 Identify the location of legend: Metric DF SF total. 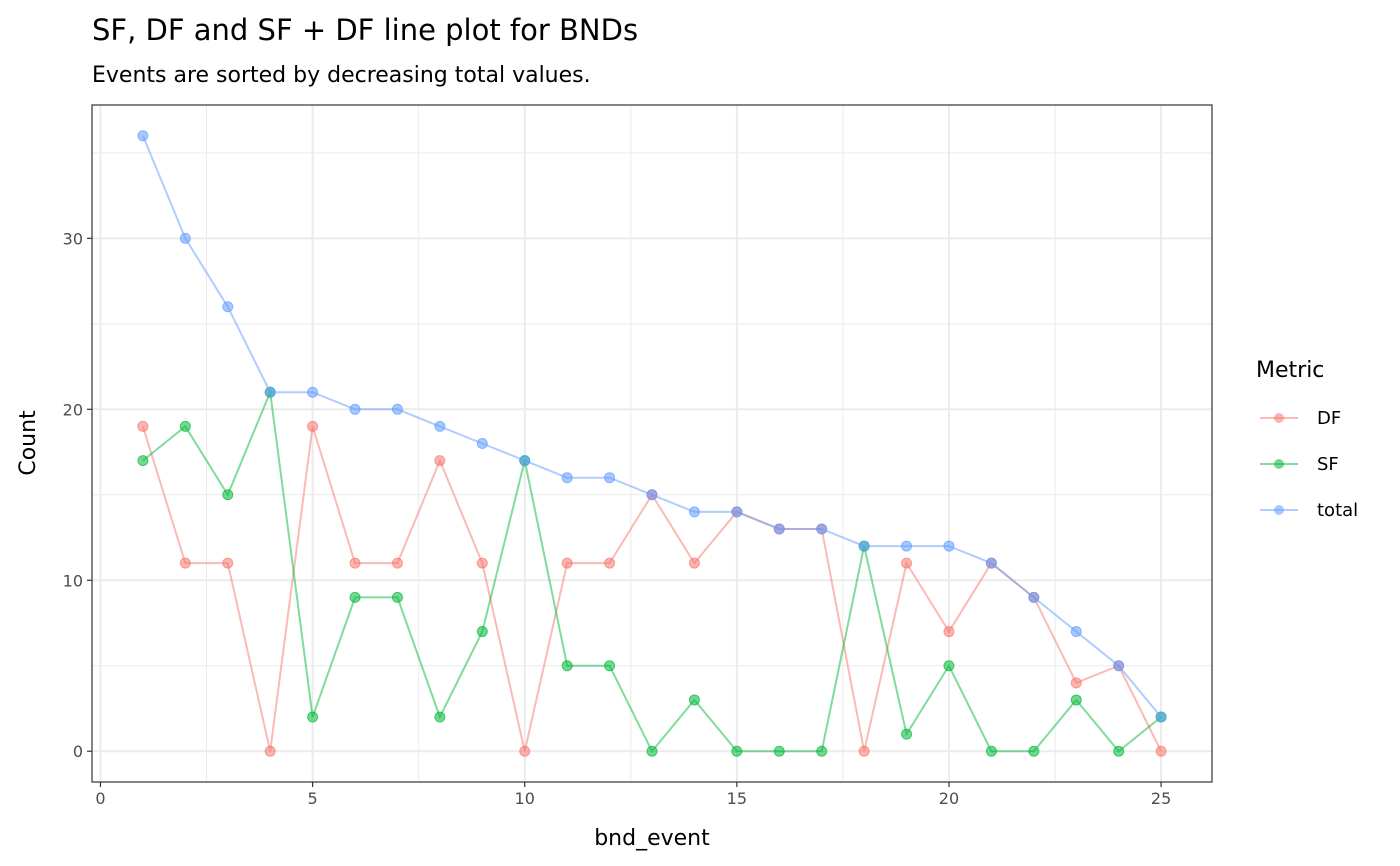
(1307, 439).